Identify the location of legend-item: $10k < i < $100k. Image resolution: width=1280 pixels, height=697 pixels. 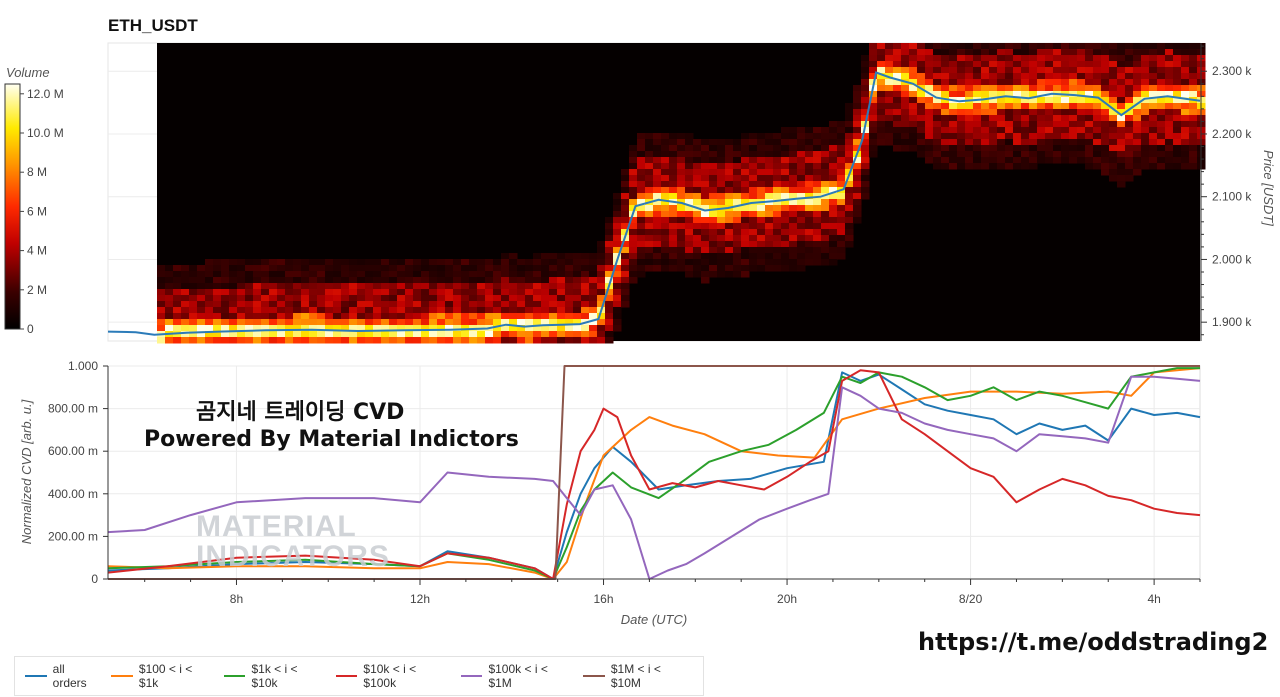
(393, 676).